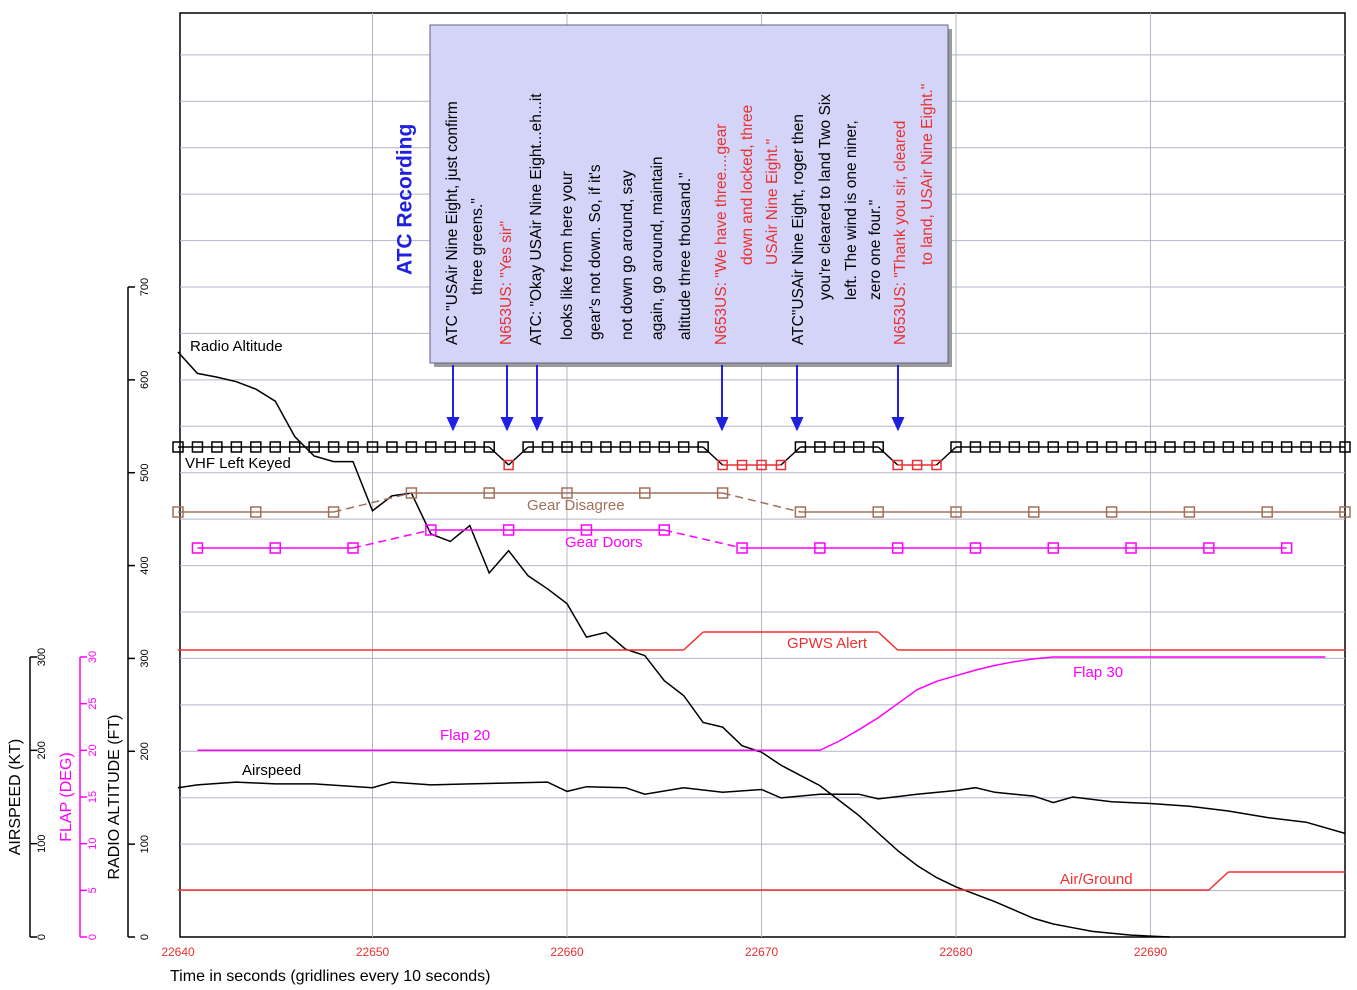 Image resolution: width=1357 pixels, height=990 pixels. I want to click on y-tick-label: 200, so click(42, 750).